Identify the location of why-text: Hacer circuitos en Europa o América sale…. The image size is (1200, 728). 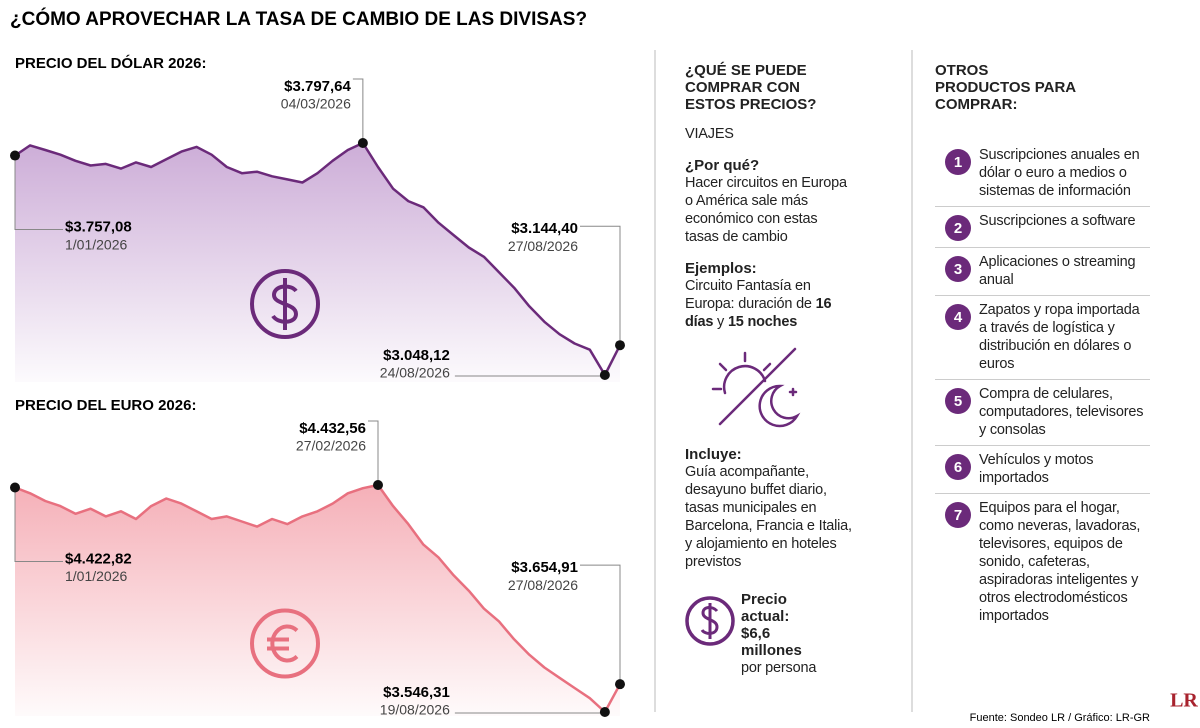
(766, 210).